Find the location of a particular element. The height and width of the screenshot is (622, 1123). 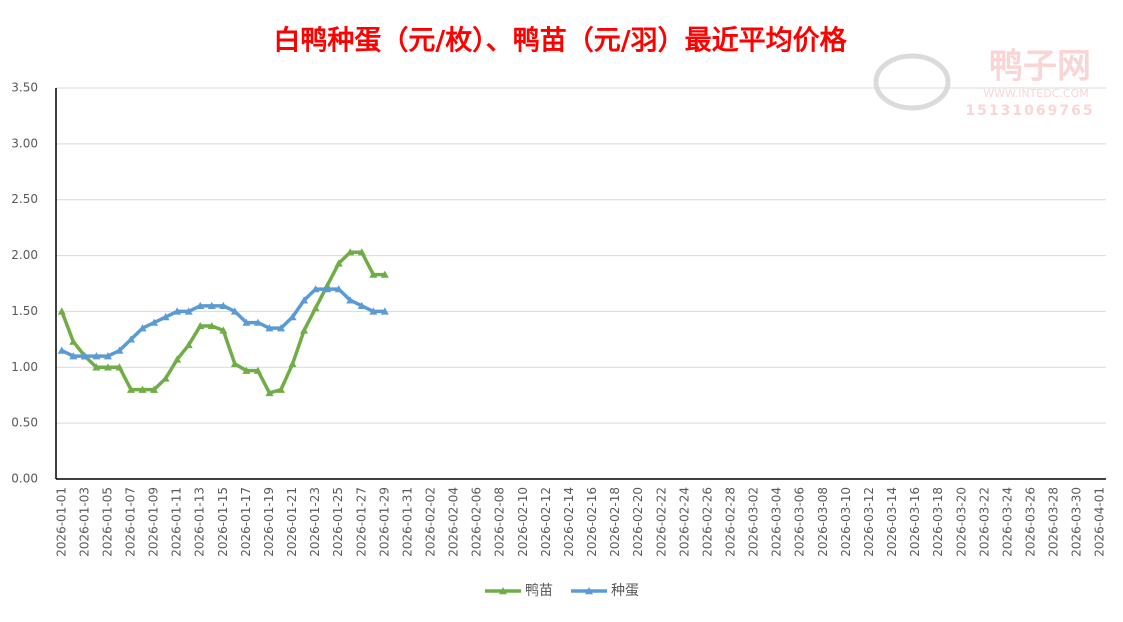

x-tick-label: 2026-03-16 is located at coordinates (915, 522).